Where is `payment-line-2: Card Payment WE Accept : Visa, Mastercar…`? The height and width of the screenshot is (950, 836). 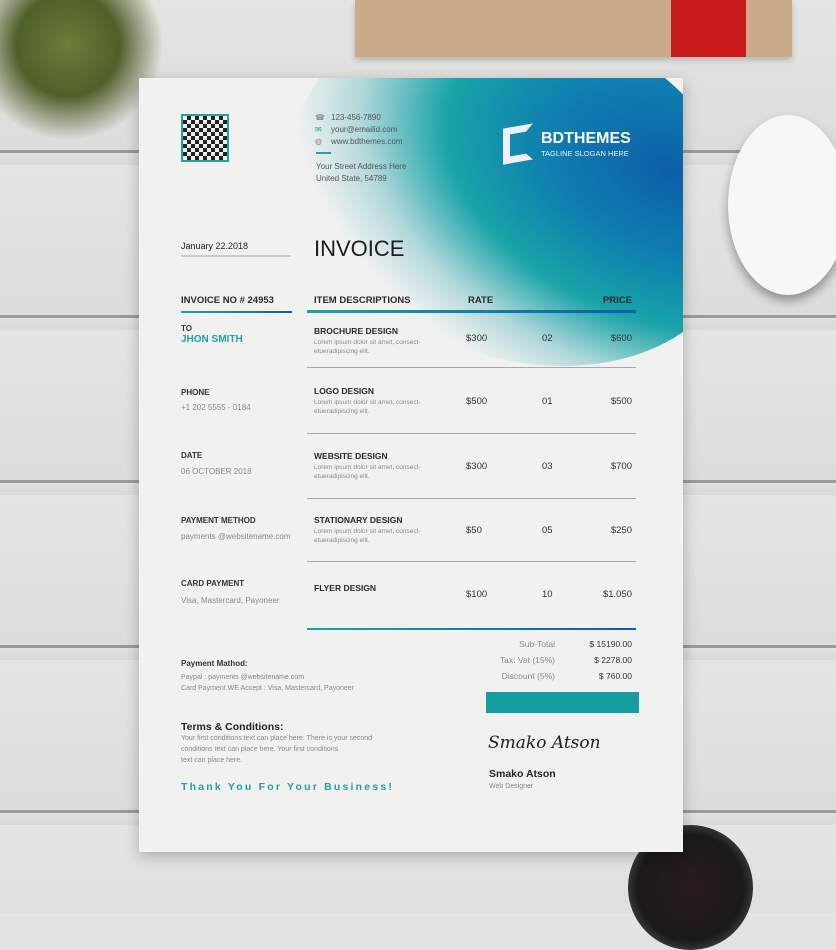 payment-line-2: Card Payment WE Accept : Visa, Mastercar… is located at coordinates (268, 688).